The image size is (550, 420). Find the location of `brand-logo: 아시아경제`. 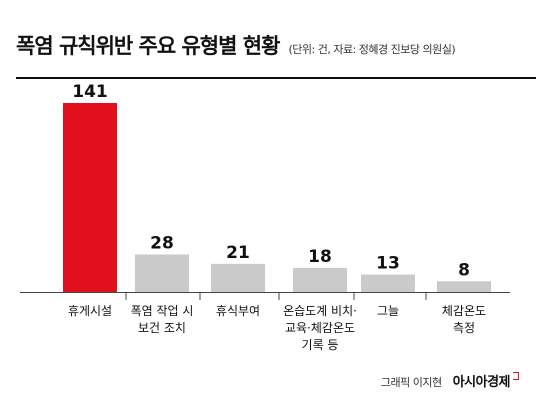

brand-logo: 아시아경제 is located at coordinates (481, 382).